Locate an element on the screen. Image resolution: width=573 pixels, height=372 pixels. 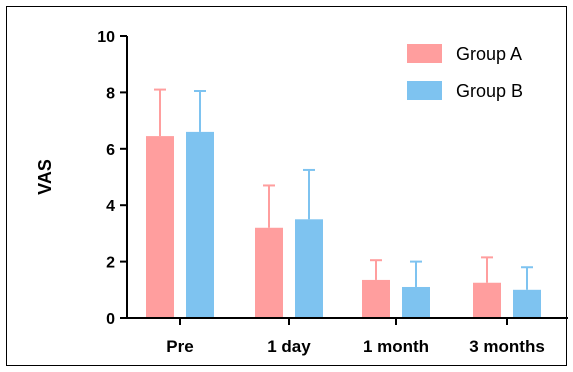
y-tick-label: 2 is located at coordinates (110, 263).